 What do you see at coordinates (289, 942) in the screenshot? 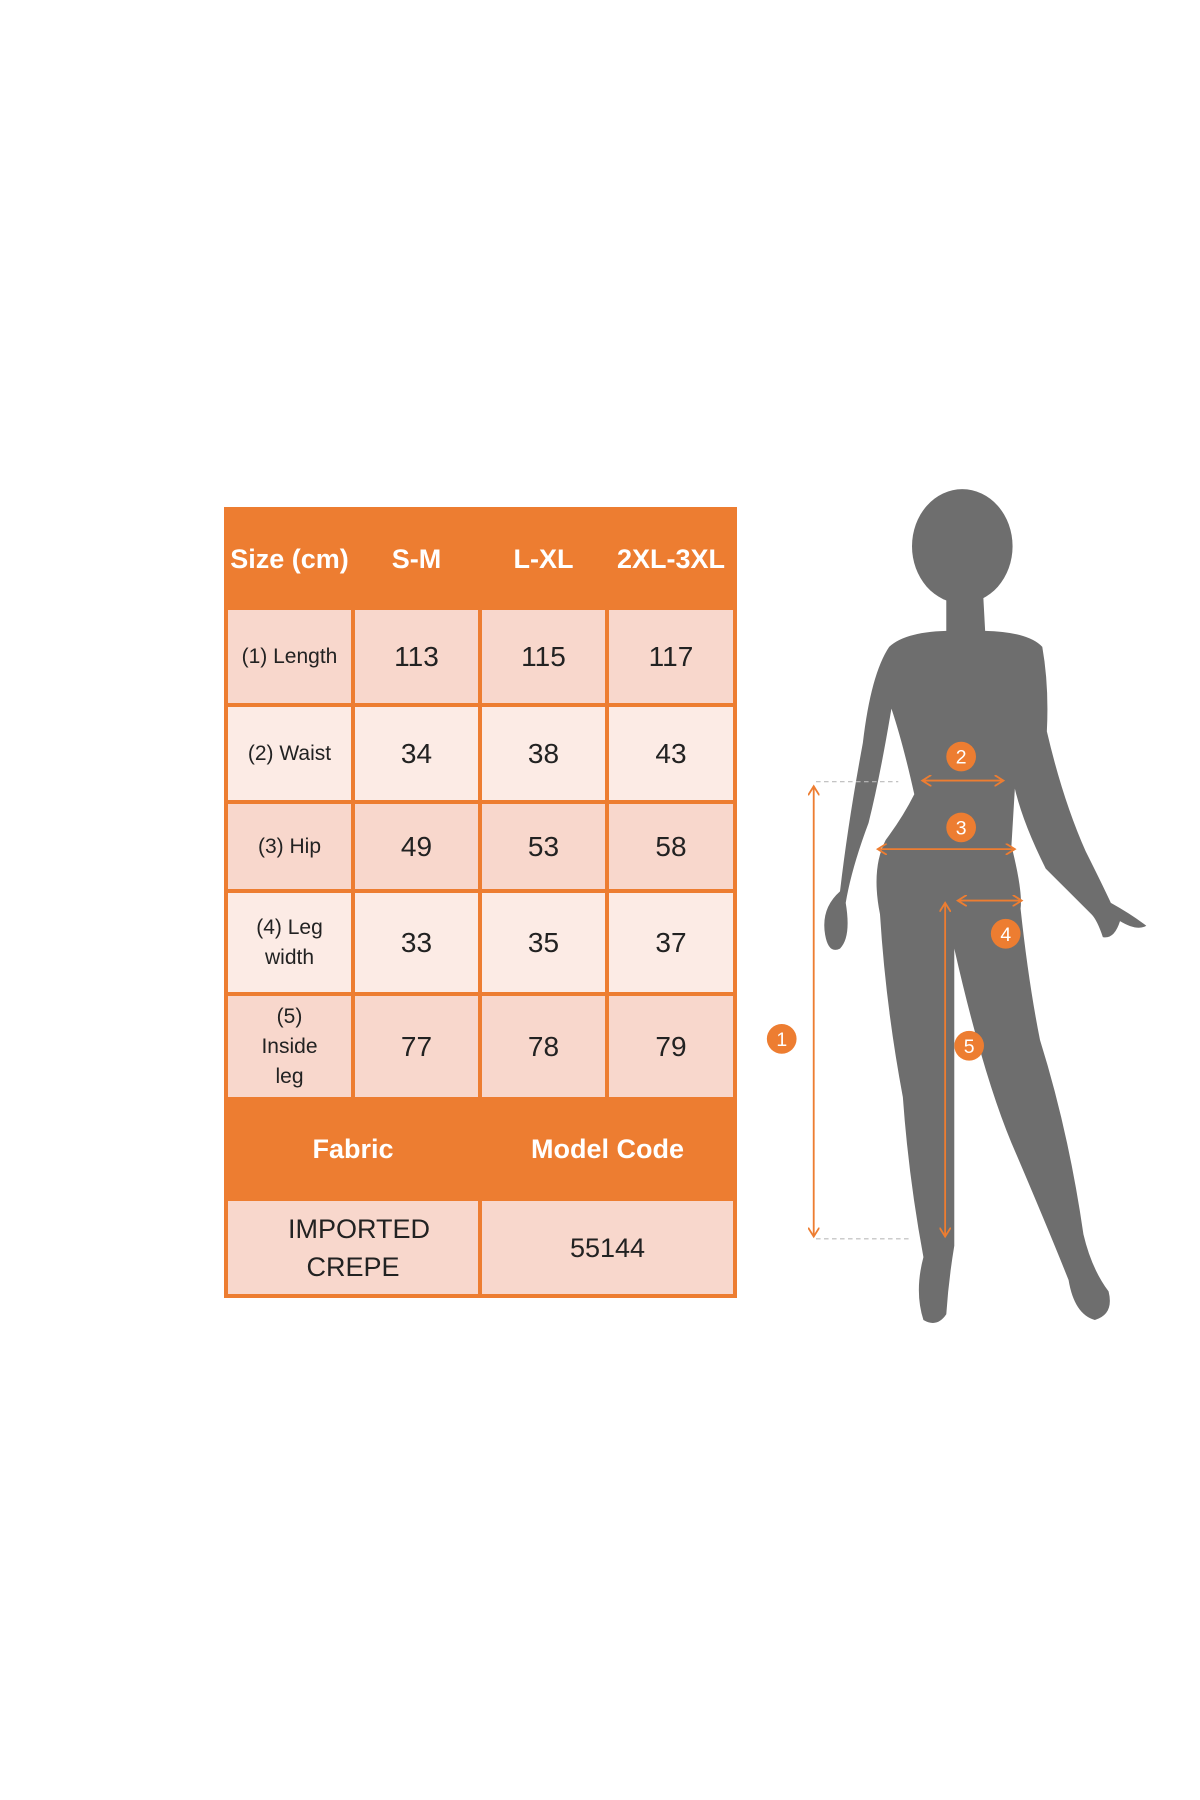
I see `row-label: (4) Leg width` at bounding box center [289, 942].